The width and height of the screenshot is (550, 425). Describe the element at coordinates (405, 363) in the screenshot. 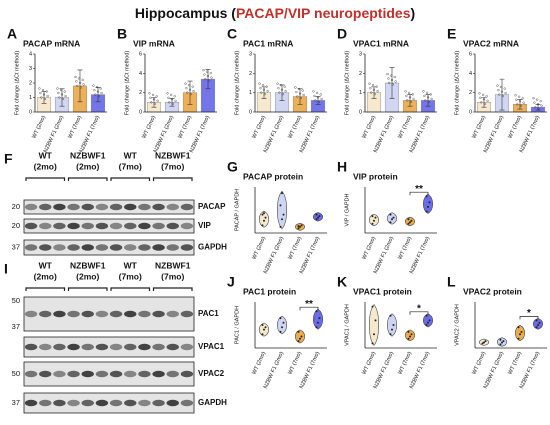

I see `x-tick-label: WT (7mo)` at that location.